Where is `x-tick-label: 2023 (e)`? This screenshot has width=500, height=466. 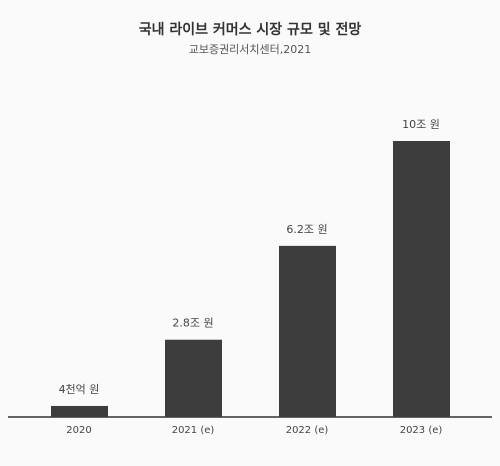
x-tick-label: 2023 (e) is located at coordinates (421, 430).